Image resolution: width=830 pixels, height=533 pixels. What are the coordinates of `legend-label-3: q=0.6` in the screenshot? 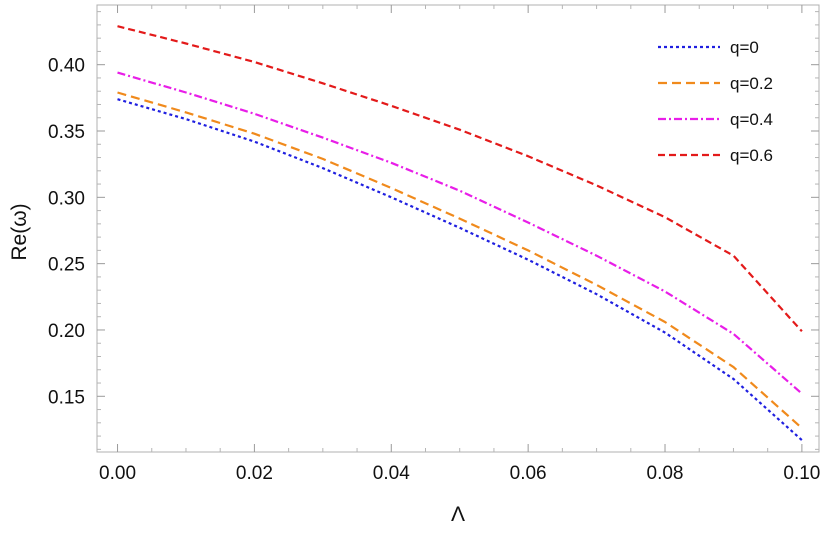 It's located at (751, 155).